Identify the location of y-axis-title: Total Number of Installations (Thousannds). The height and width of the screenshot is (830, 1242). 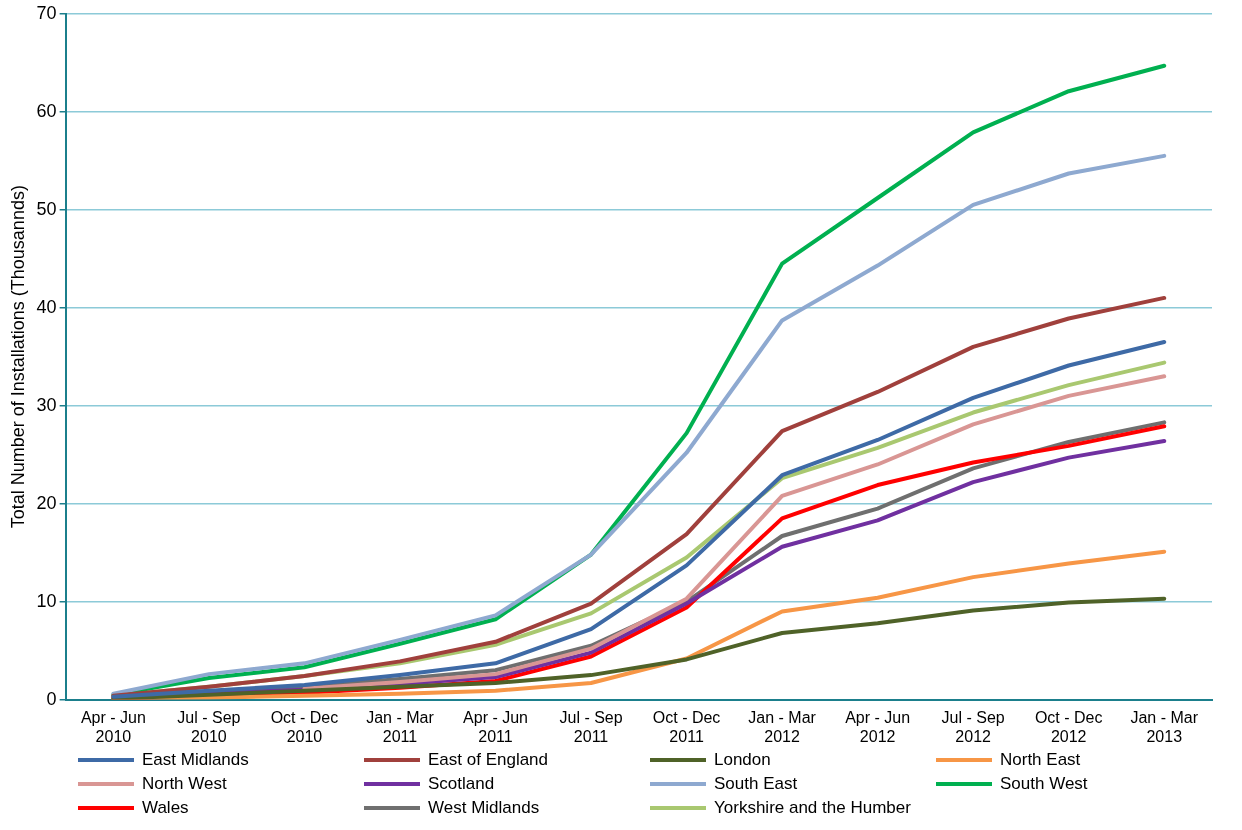
(17, 357).